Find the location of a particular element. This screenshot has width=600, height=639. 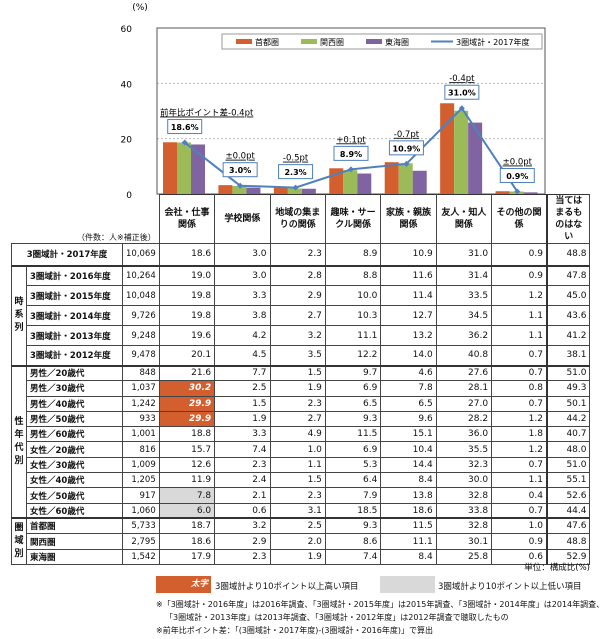

table-cell: 13.8 is located at coordinates (408, 495).